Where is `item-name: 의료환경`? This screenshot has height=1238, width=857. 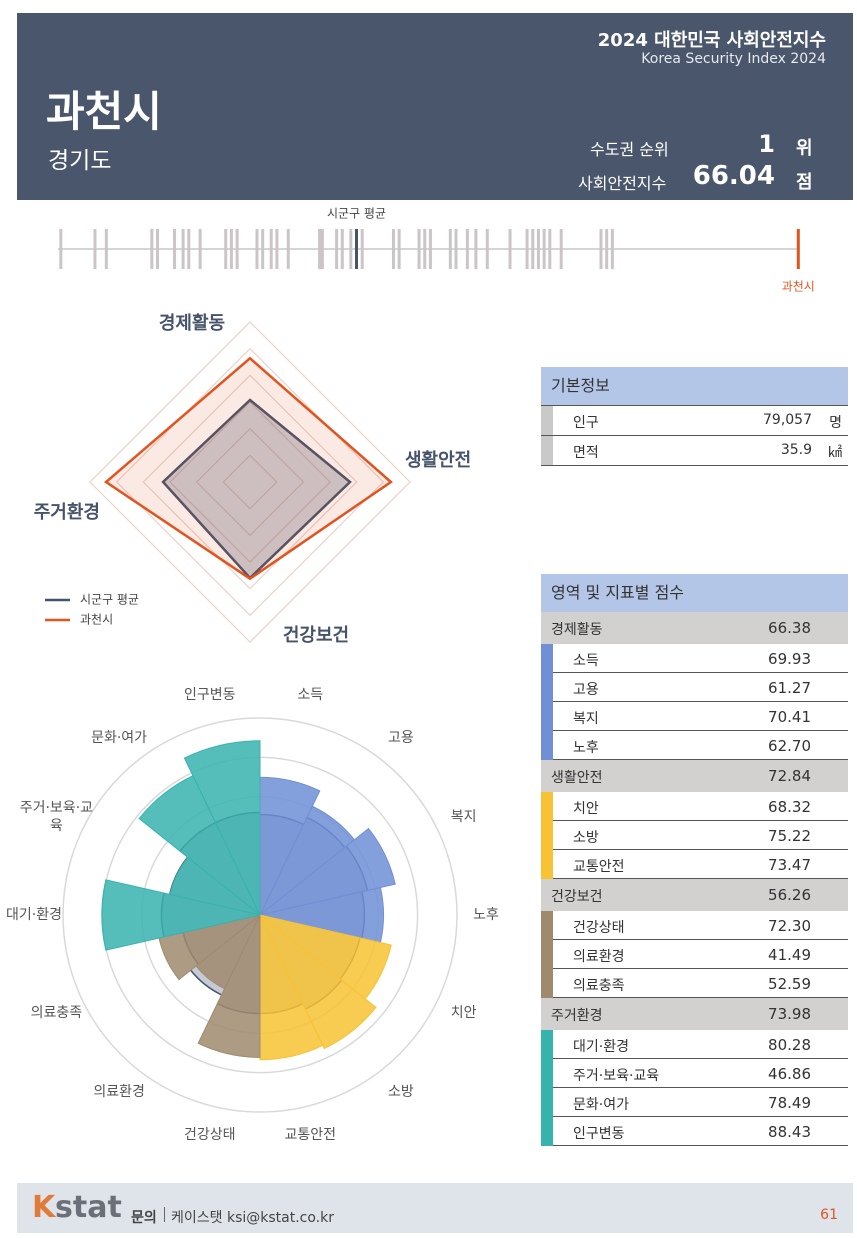
item-name: 의료환경 is located at coordinates (599, 957).